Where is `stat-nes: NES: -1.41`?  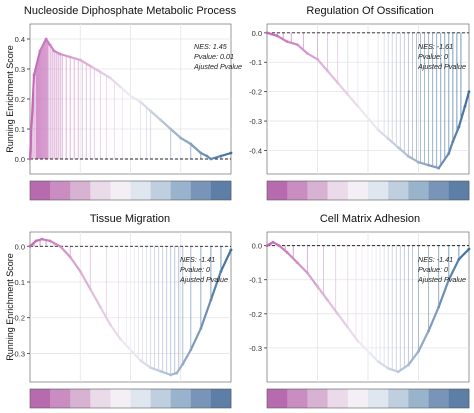 stat-nes: NES: -1.41 is located at coordinates (435, 259).